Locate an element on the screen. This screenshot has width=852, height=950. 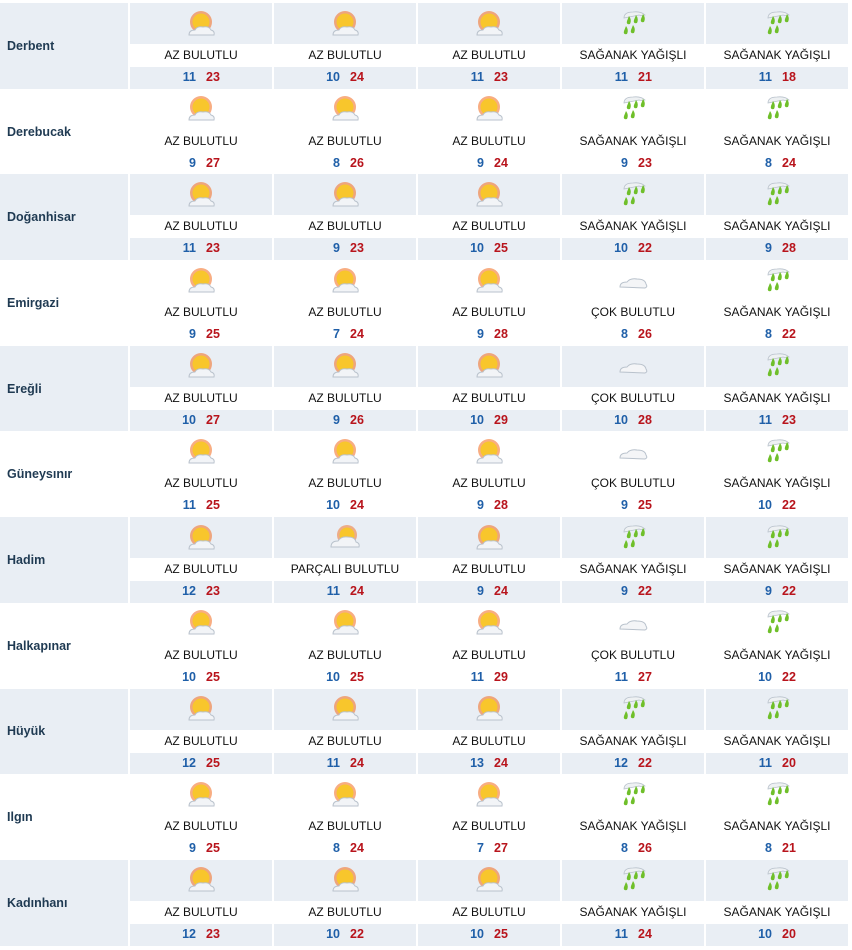
city-name: Kadınhanı is located at coordinates (64, 902).